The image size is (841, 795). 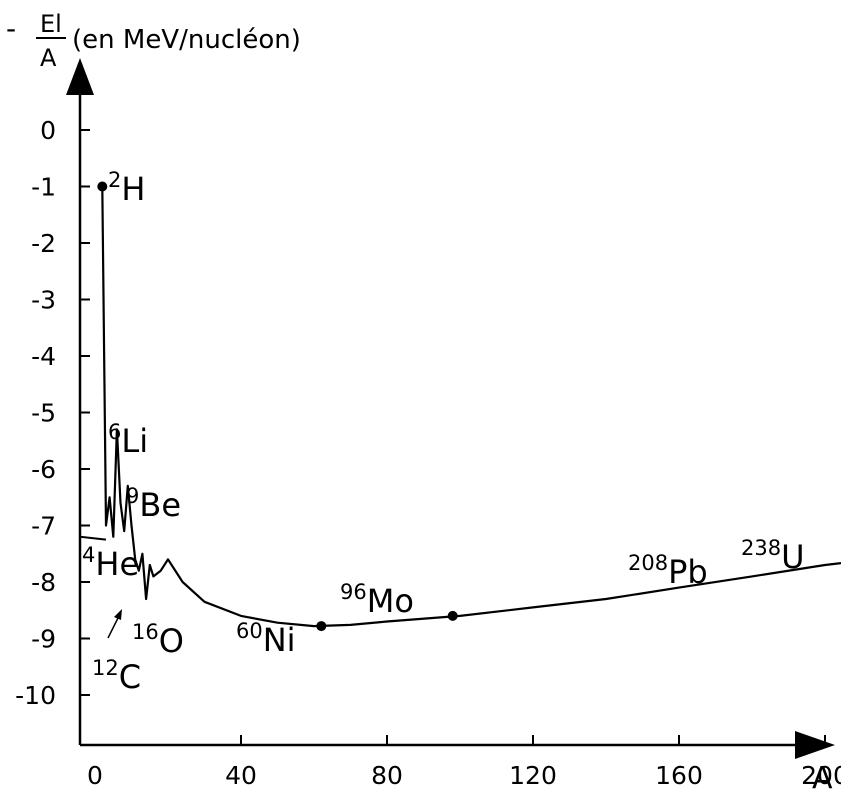 What do you see at coordinates (95, 775) in the screenshot?
I see `x-tick-label: 0` at bounding box center [95, 775].